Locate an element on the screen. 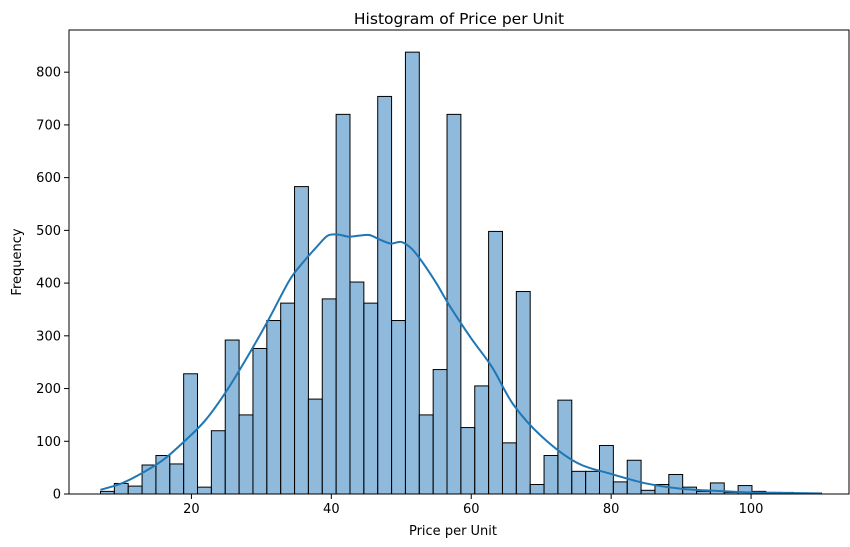  y-axis-ticks: 0 100 200 300 400 500 600 700 800 is located at coordinates (52, 284).